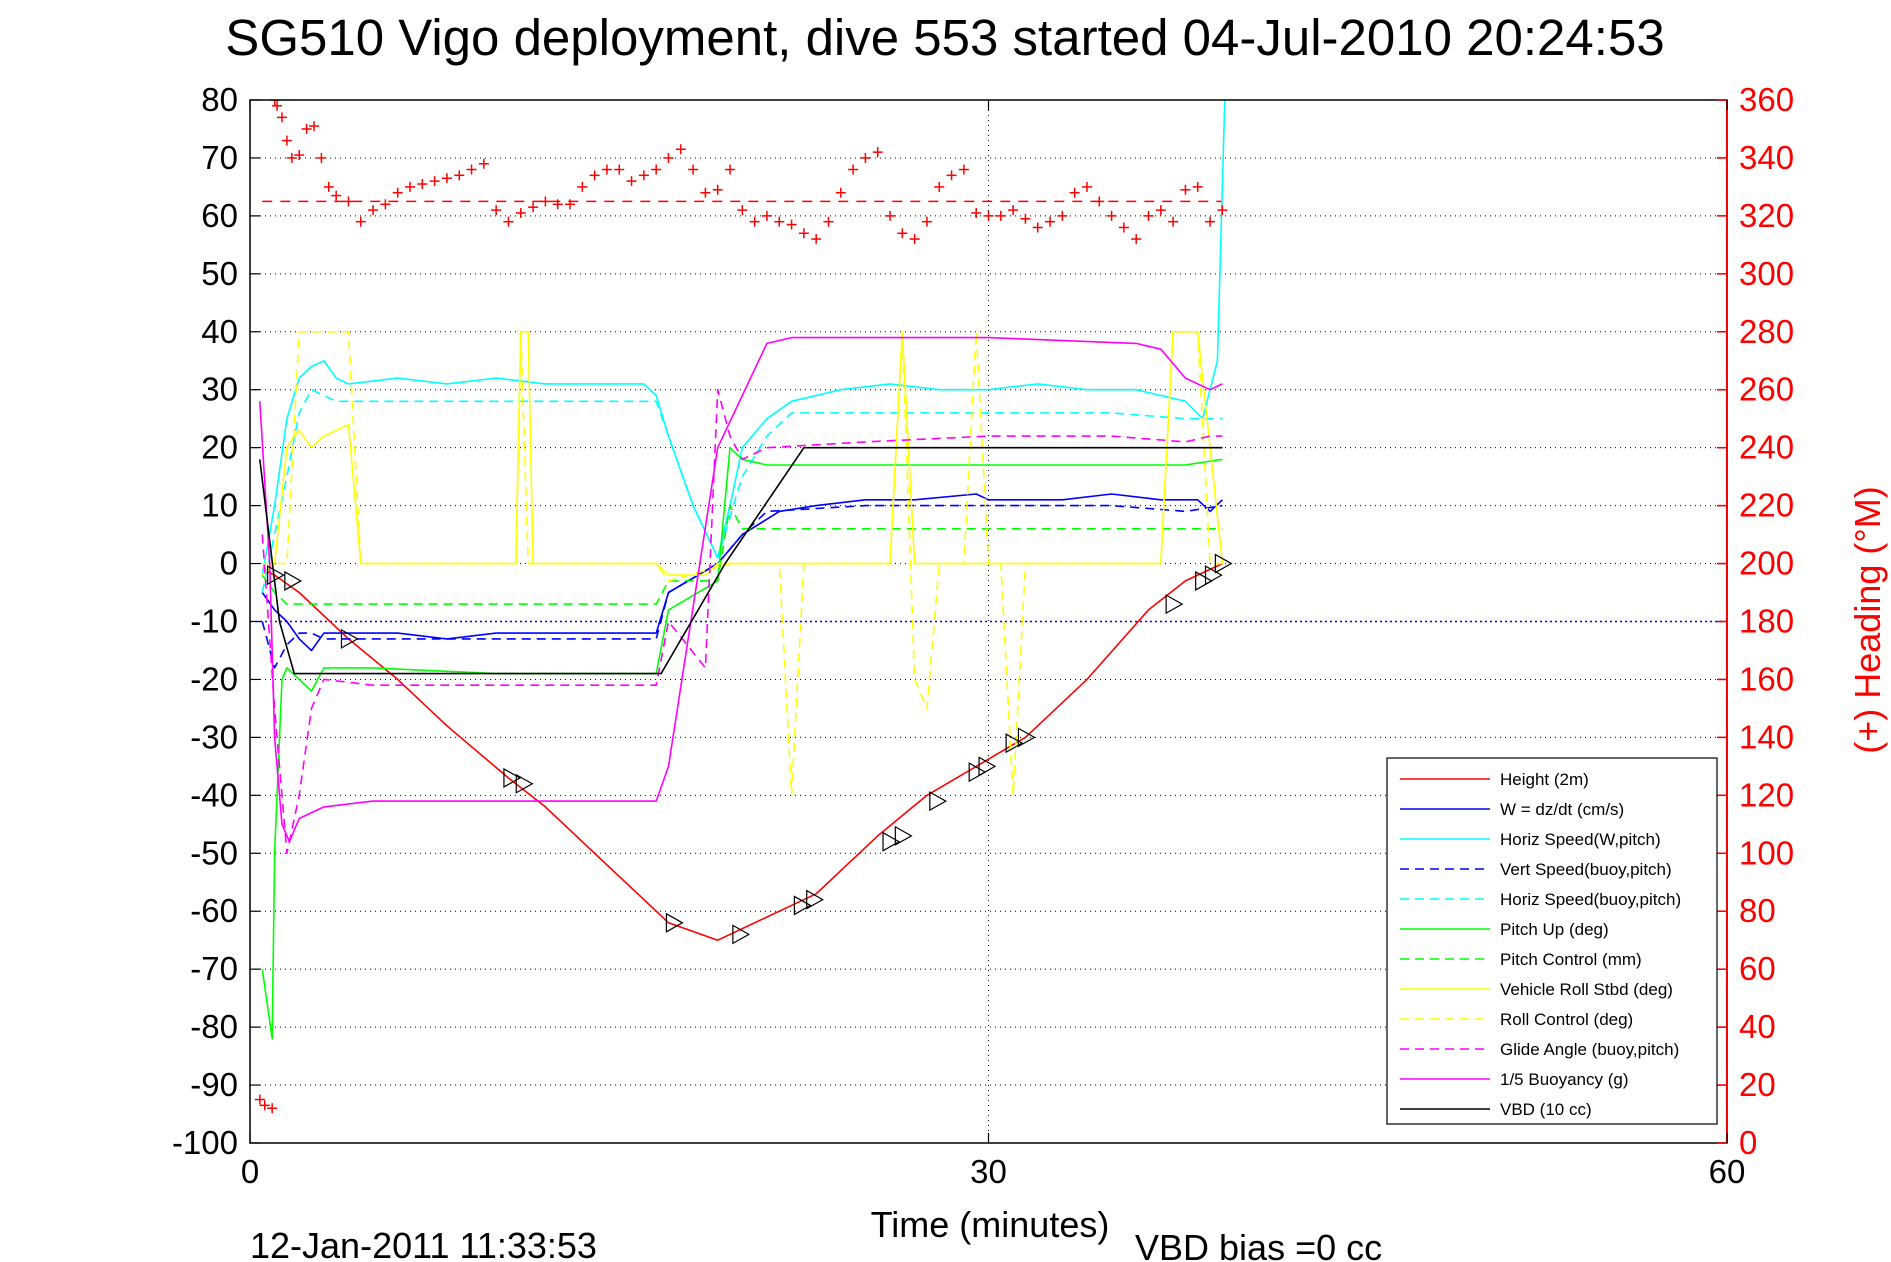 The image size is (1891, 1262). I want to click on legend-entry: Horiz Speed(W,pitch), so click(1530, 839).